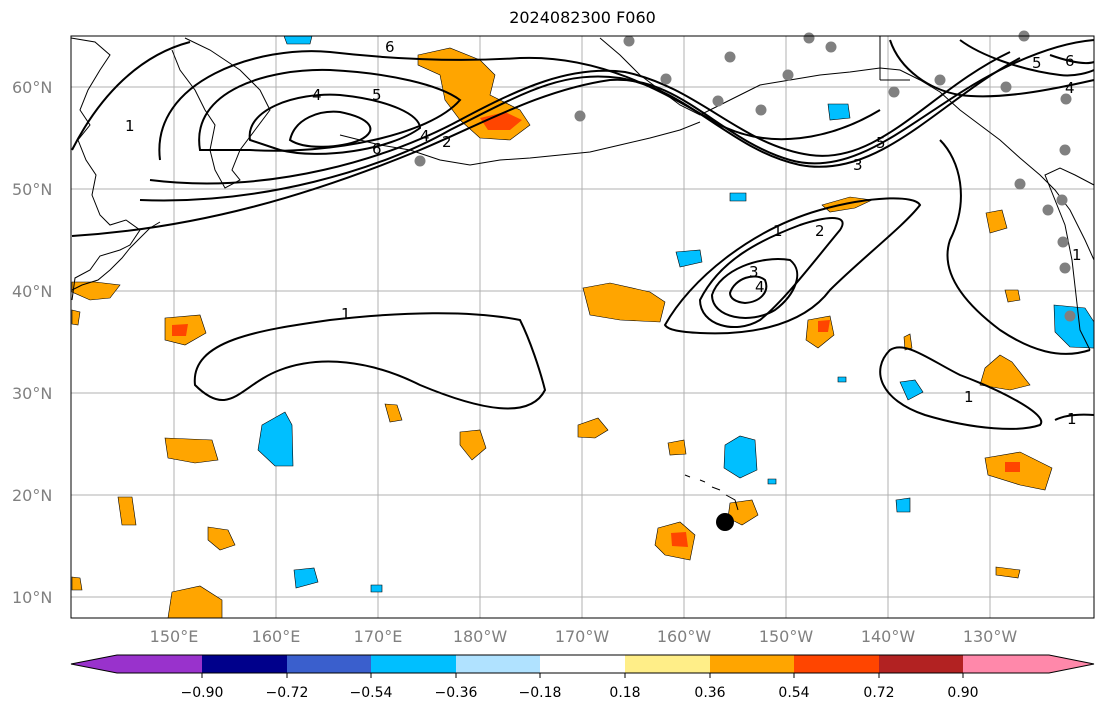 This screenshot has width=1105, height=712. Describe the element at coordinates (990, 636) in the screenshot. I see `lon-label: 130°W` at that location.